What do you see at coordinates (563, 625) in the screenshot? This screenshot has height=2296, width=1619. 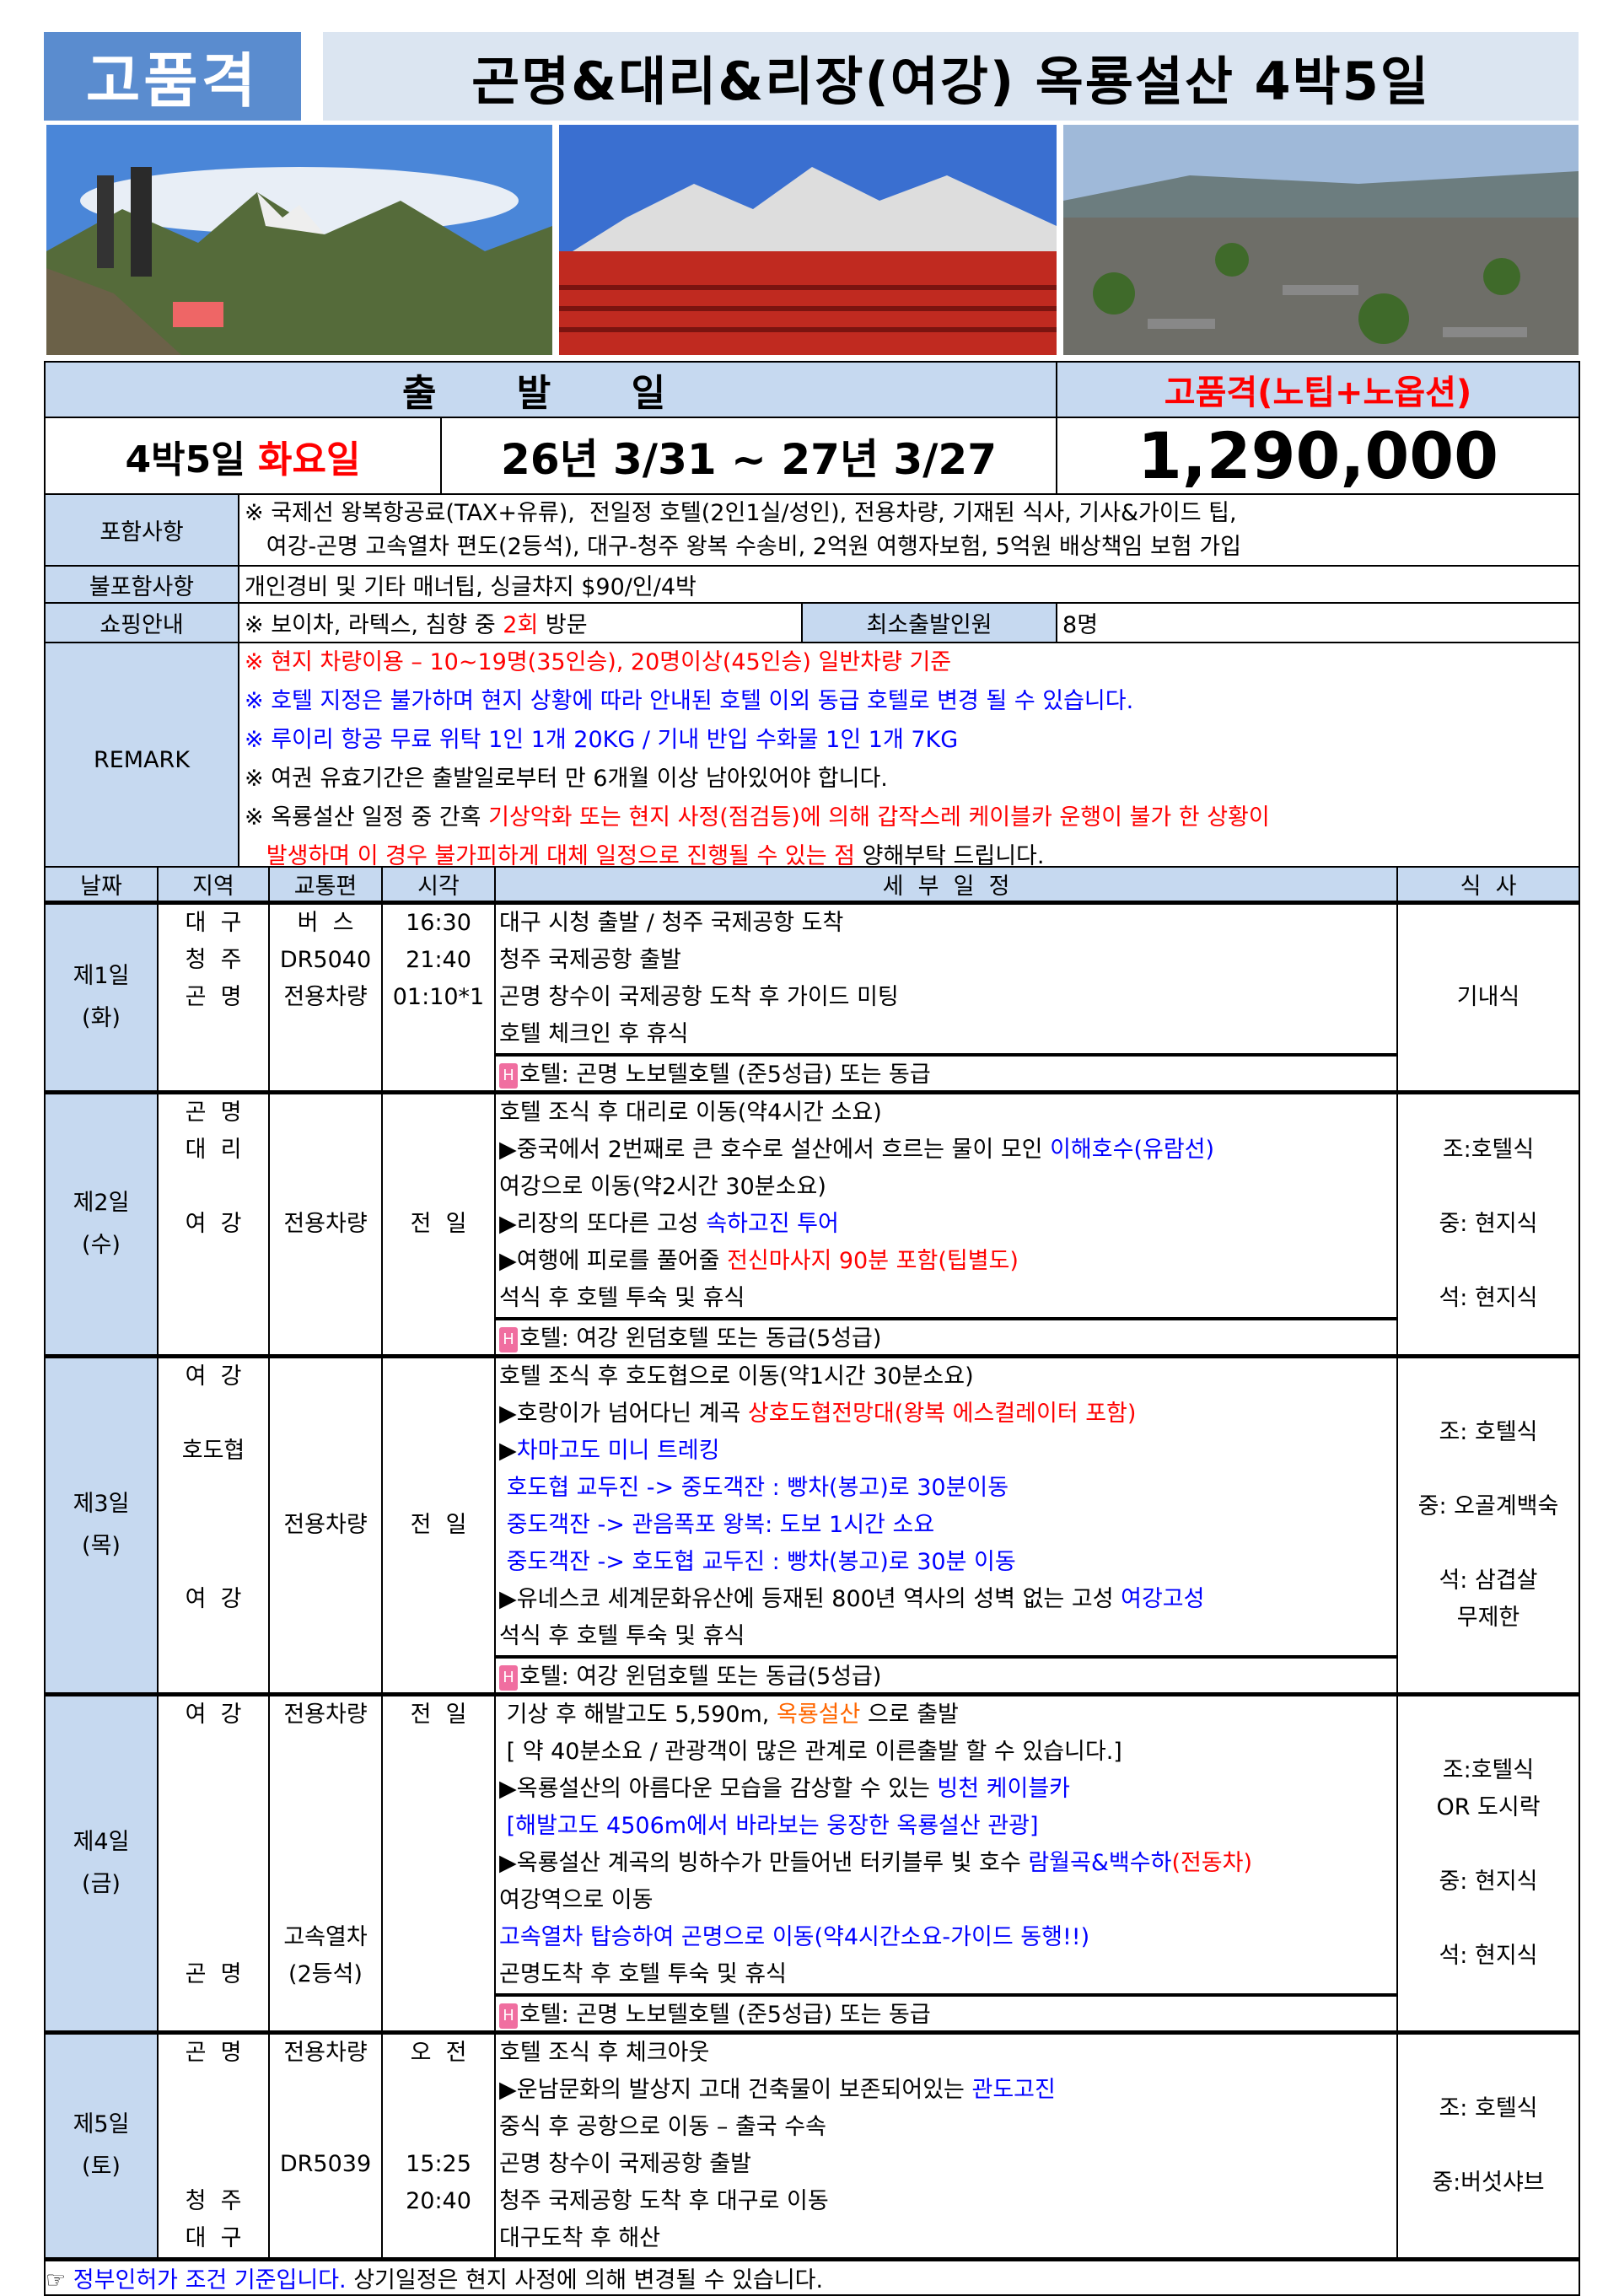 I see `shopping-suffix: 방문` at bounding box center [563, 625].